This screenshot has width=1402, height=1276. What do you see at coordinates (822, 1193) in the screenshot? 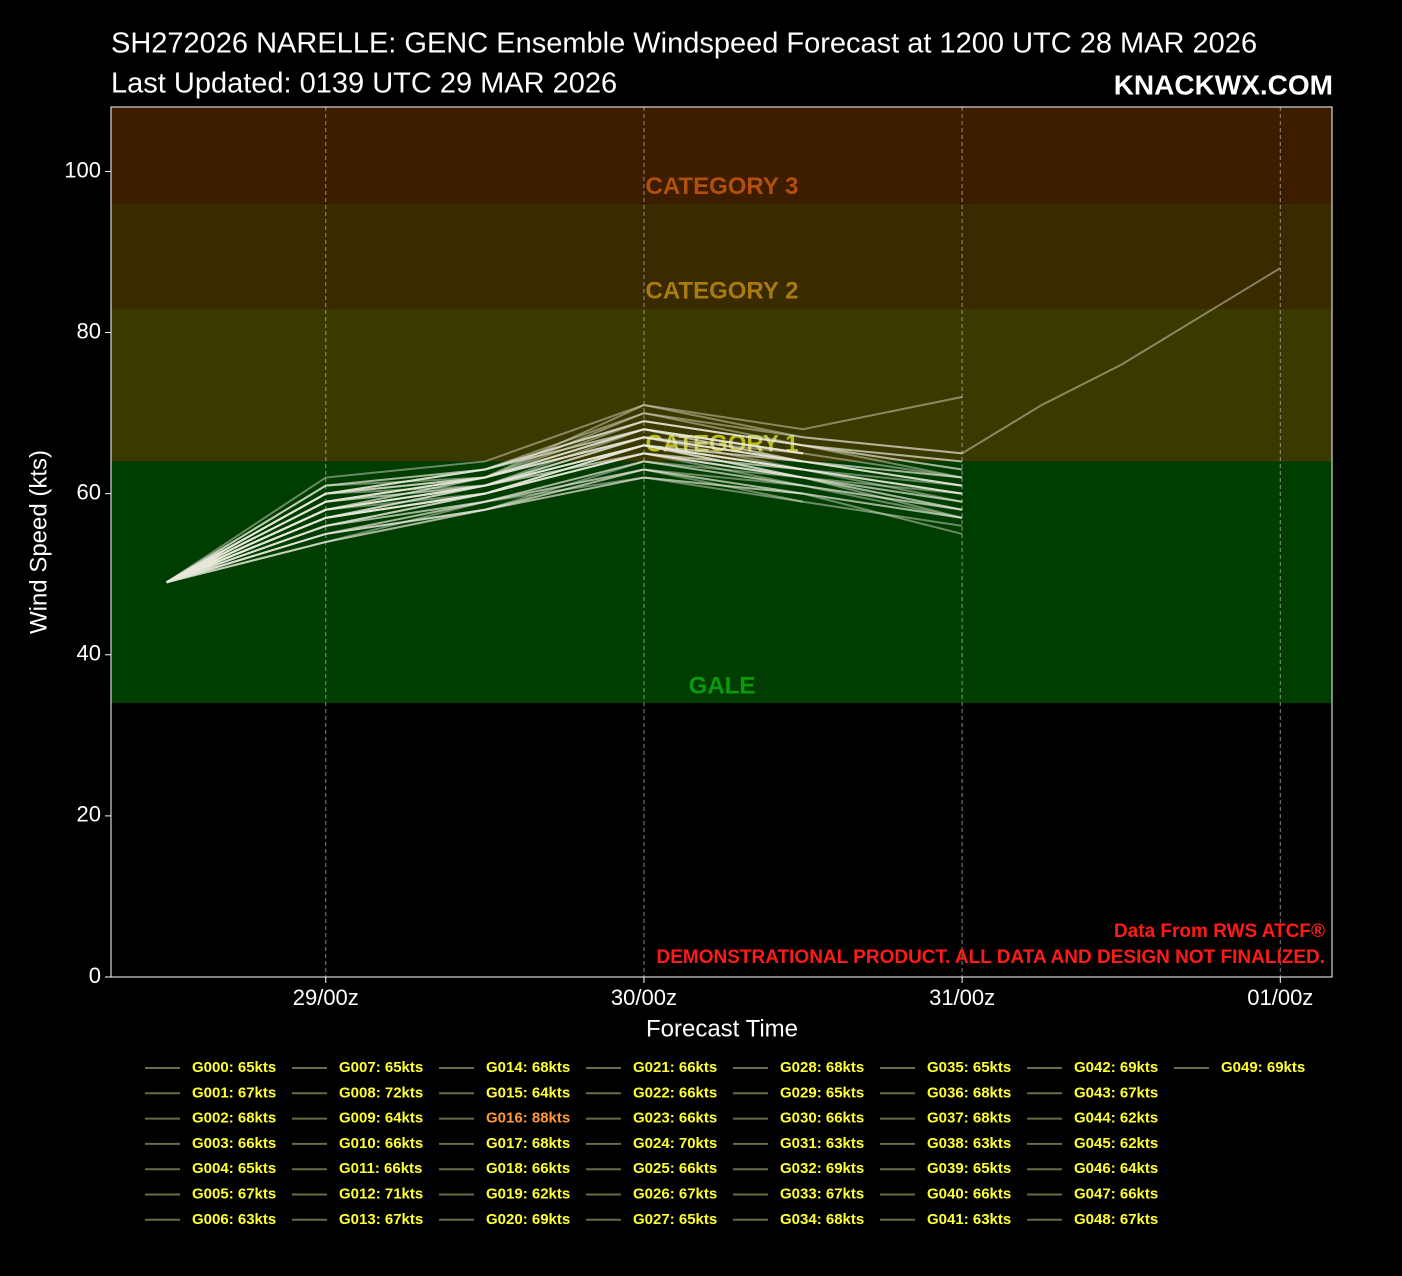
I see `legend-label: G033: 67kts` at bounding box center [822, 1193].